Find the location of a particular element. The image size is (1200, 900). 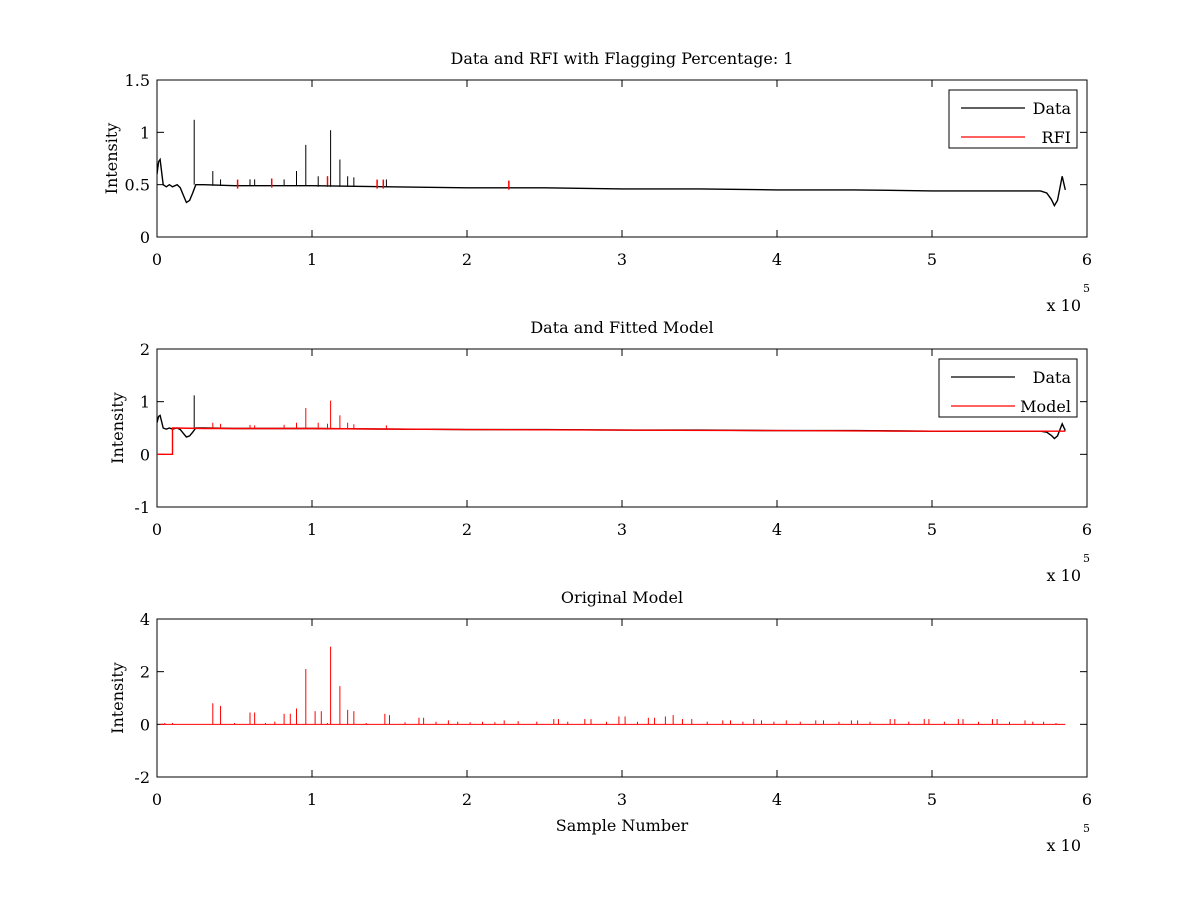

y-tick-label: 1.5 is located at coordinates (137, 80).